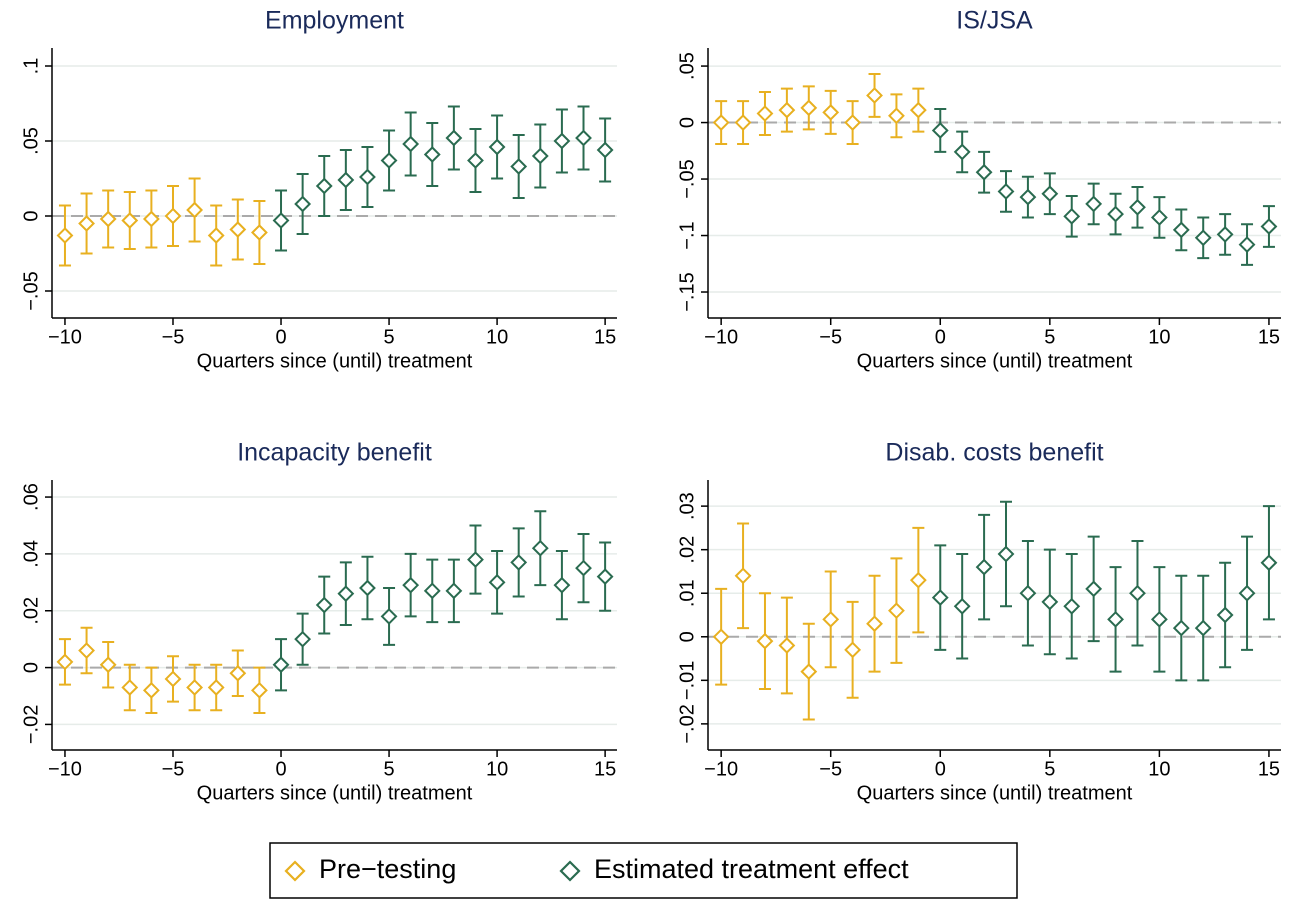 Image resolution: width=1301 pixels, height=915 pixels. Describe the element at coordinates (687, 178) in the screenshot. I see `y-tick-label: −.05` at that location.